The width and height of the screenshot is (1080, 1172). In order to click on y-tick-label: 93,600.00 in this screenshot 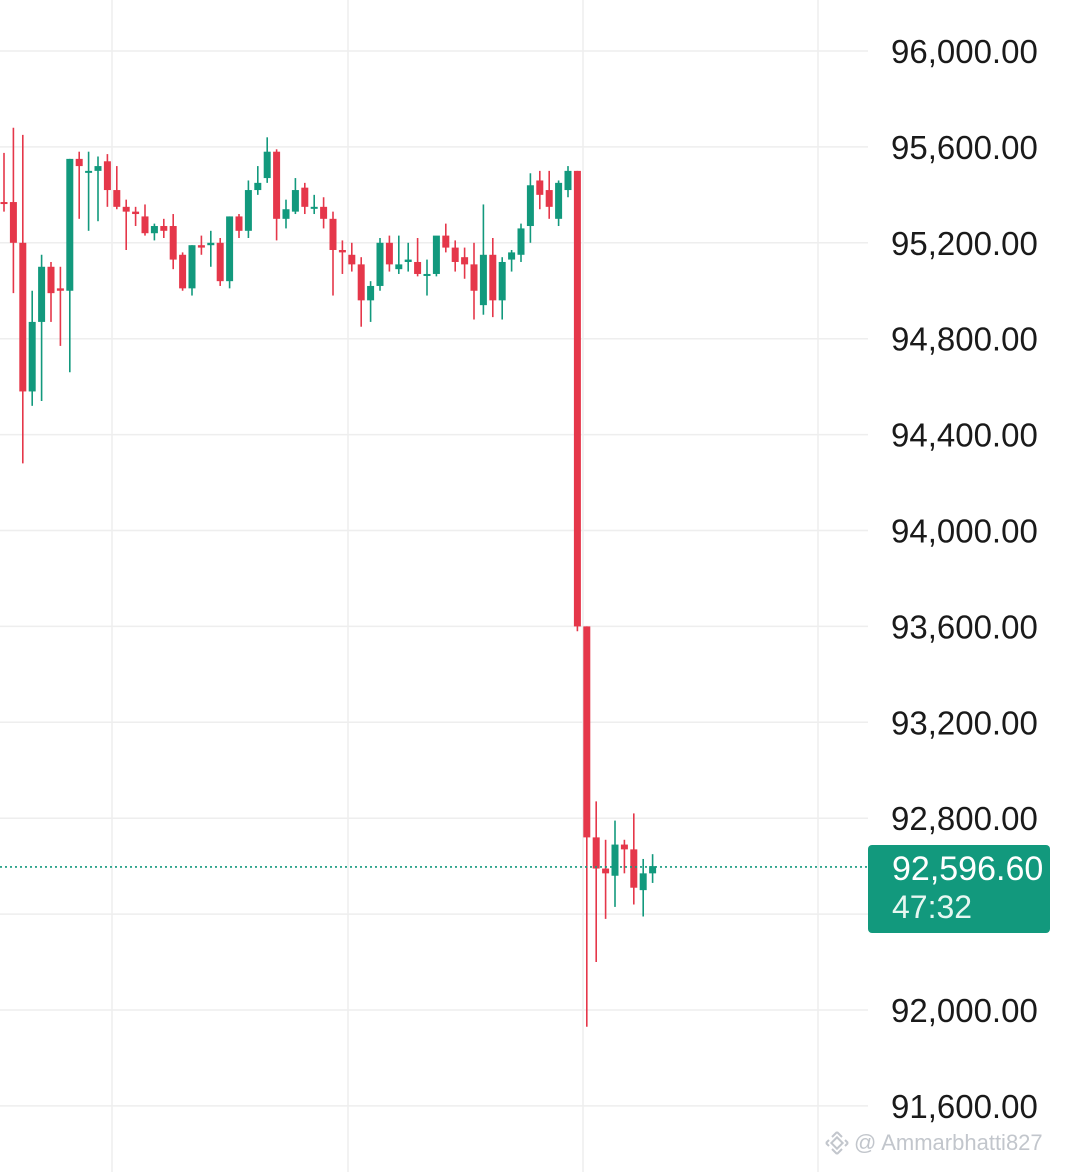, I will do `click(964, 626)`.